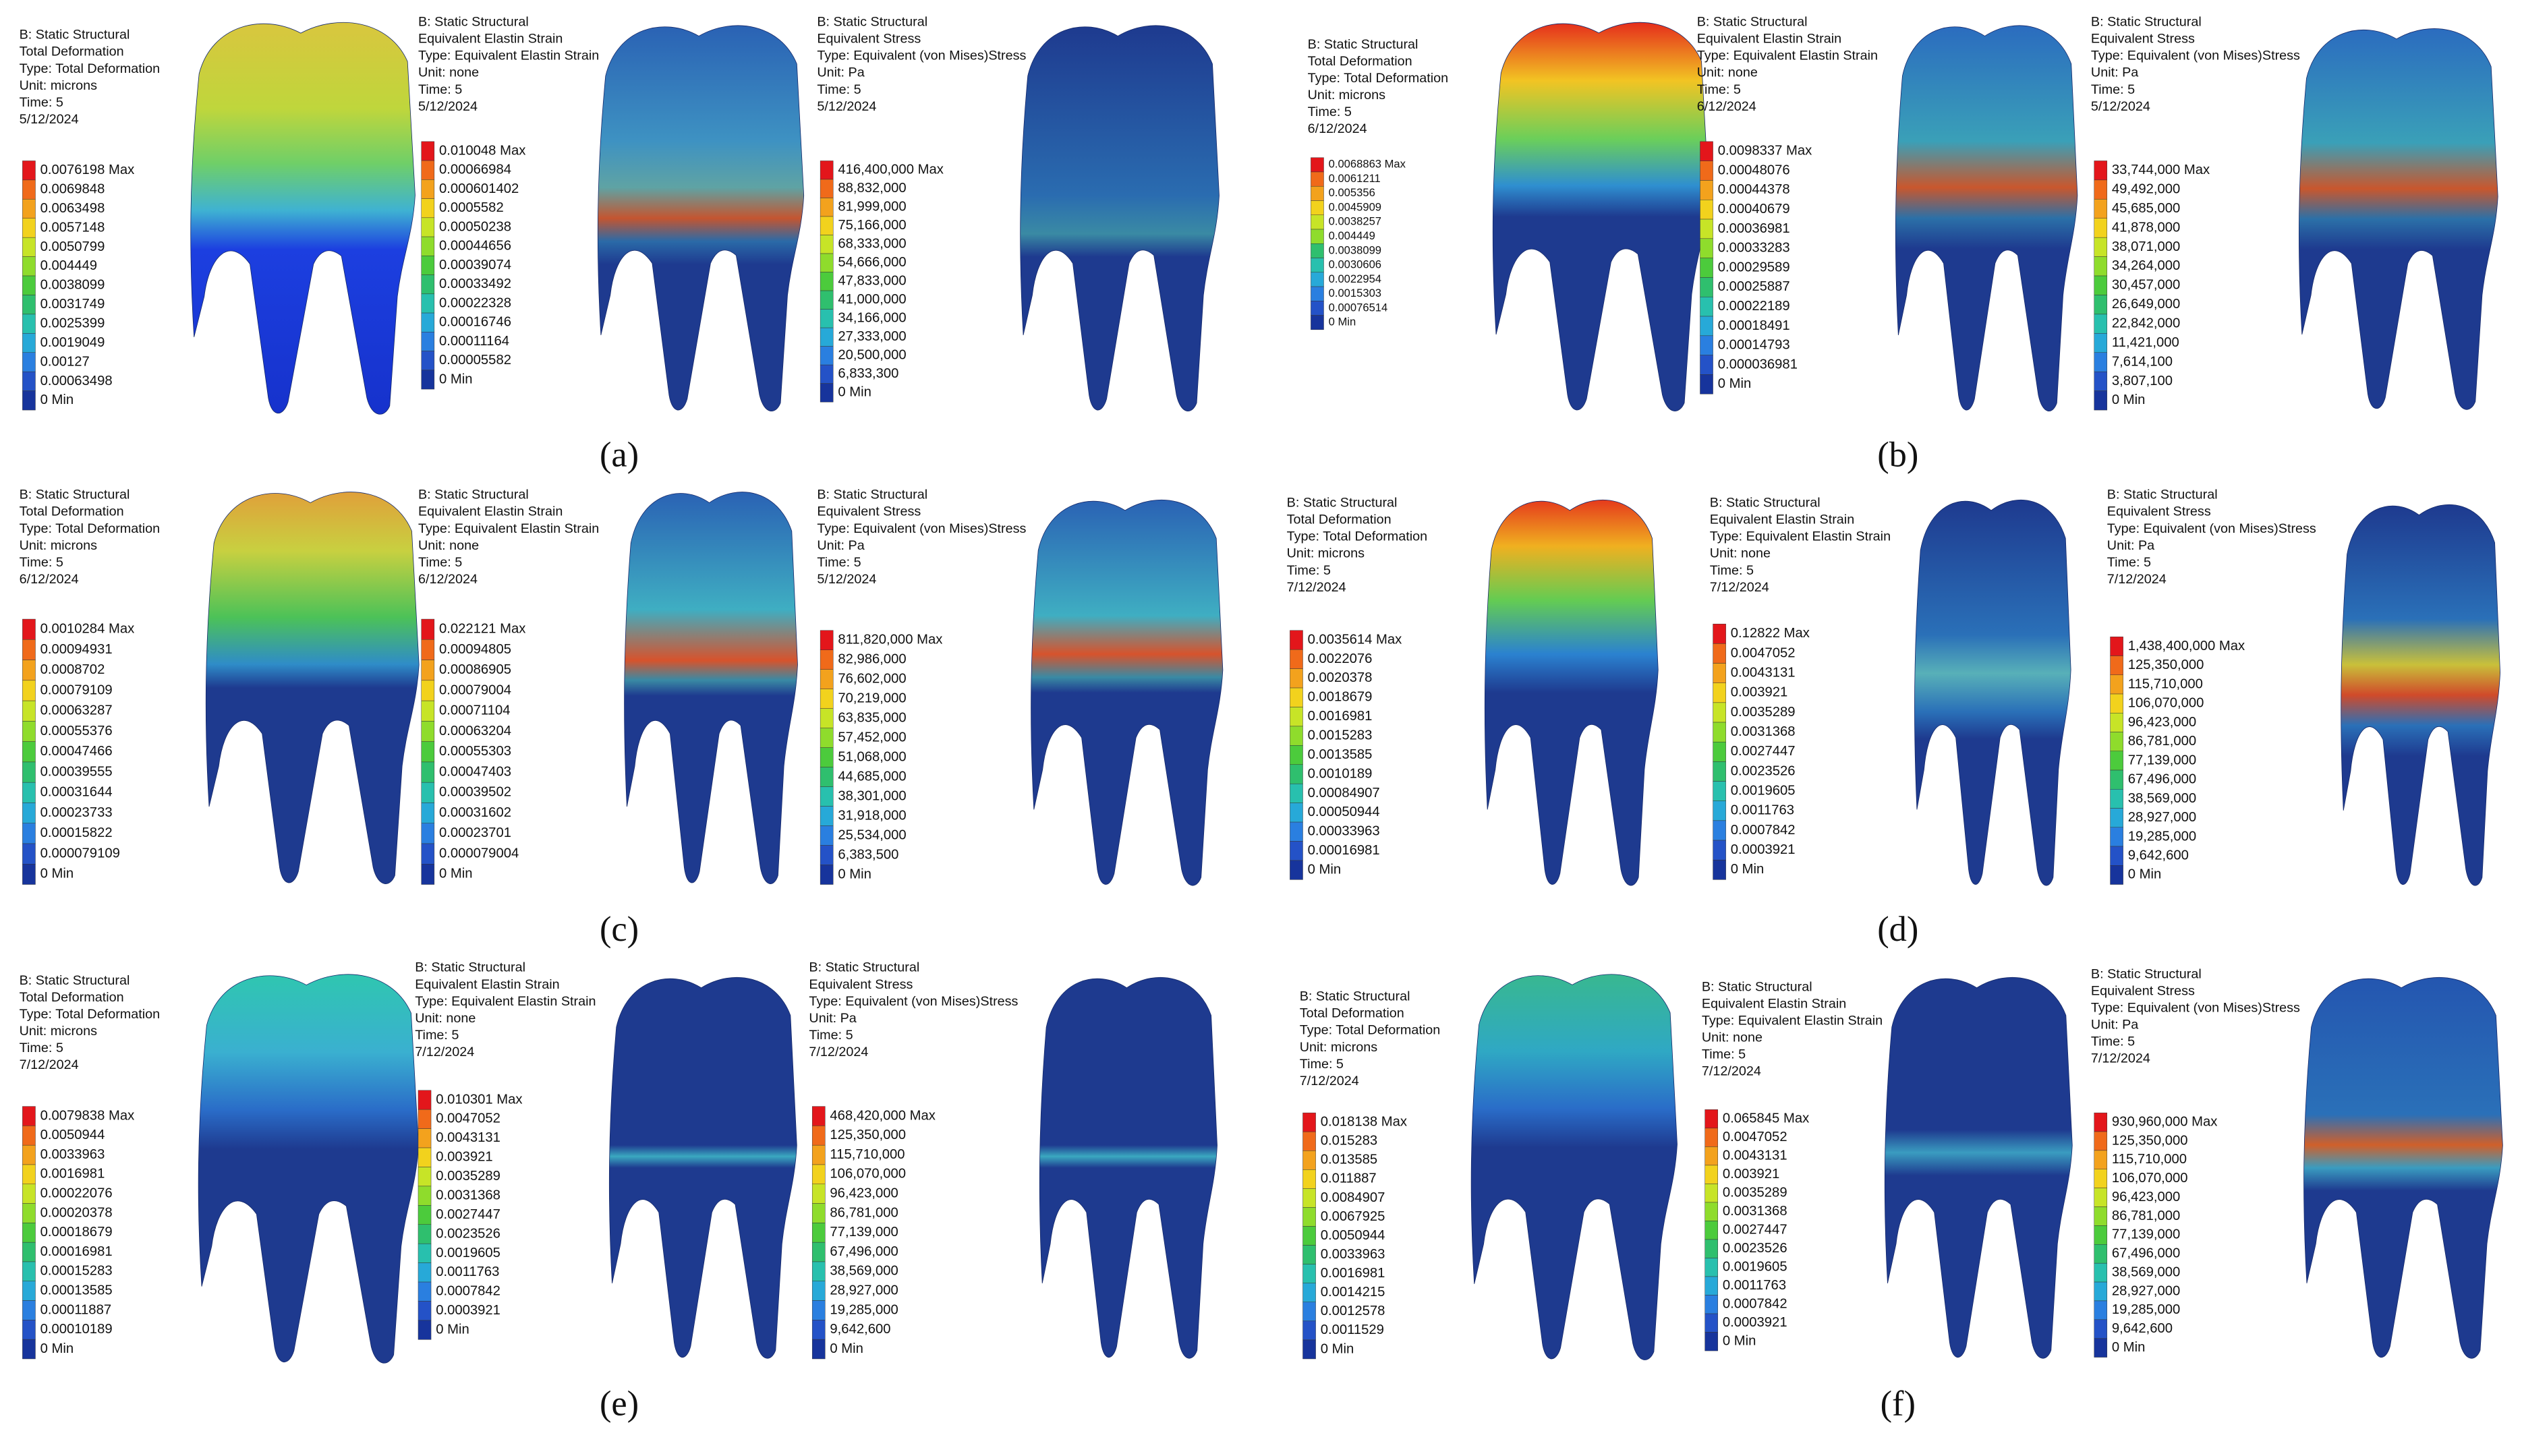 This screenshot has height=1456, width=2522. I want to click on legend-value: 41,878,000, so click(2146, 227).